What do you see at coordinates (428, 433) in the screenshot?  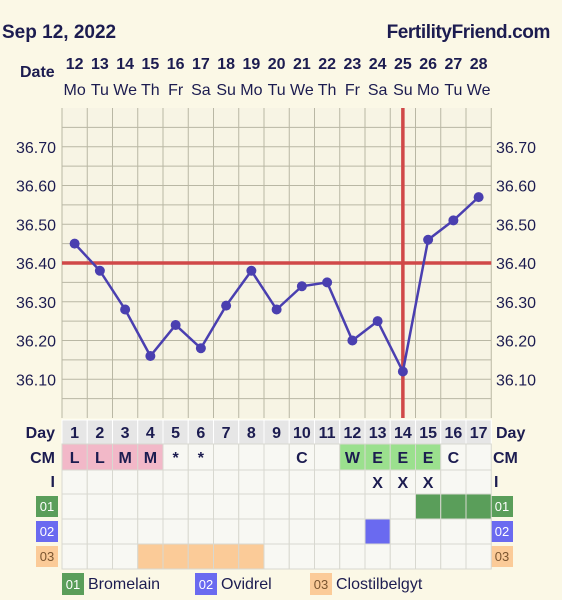 I see `day-number: 15` at bounding box center [428, 433].